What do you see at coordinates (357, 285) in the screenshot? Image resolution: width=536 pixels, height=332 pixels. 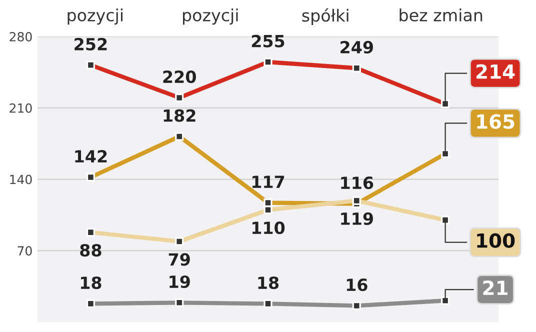 I see `data-label: 16` at bounding box center [357, 285].